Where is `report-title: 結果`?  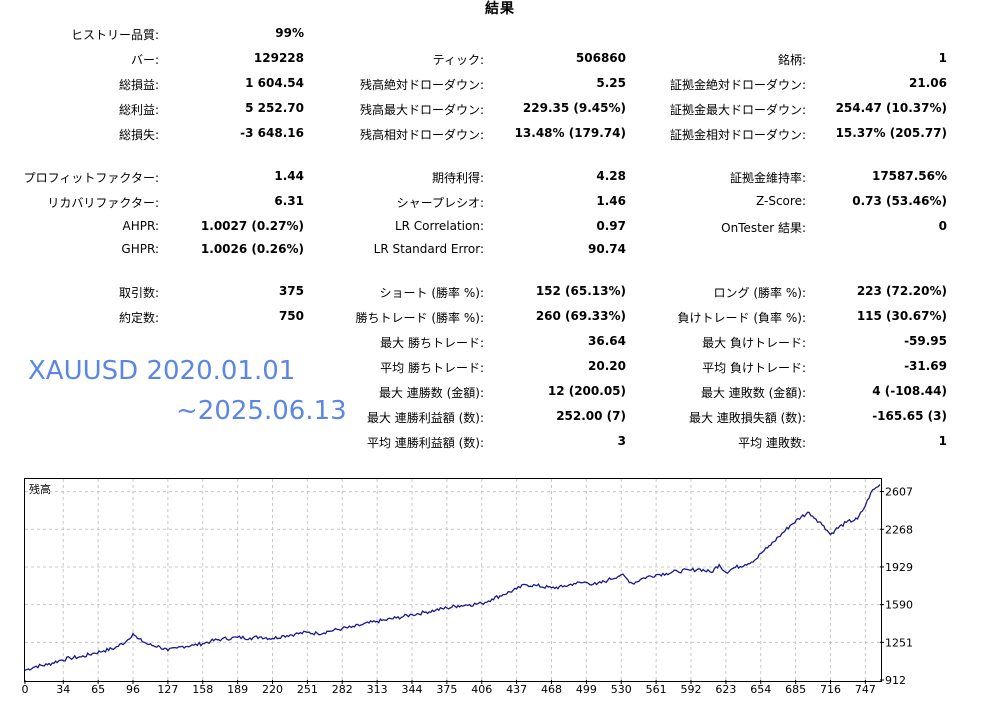 report-title: 結果 is located at coordinates (500, 9).